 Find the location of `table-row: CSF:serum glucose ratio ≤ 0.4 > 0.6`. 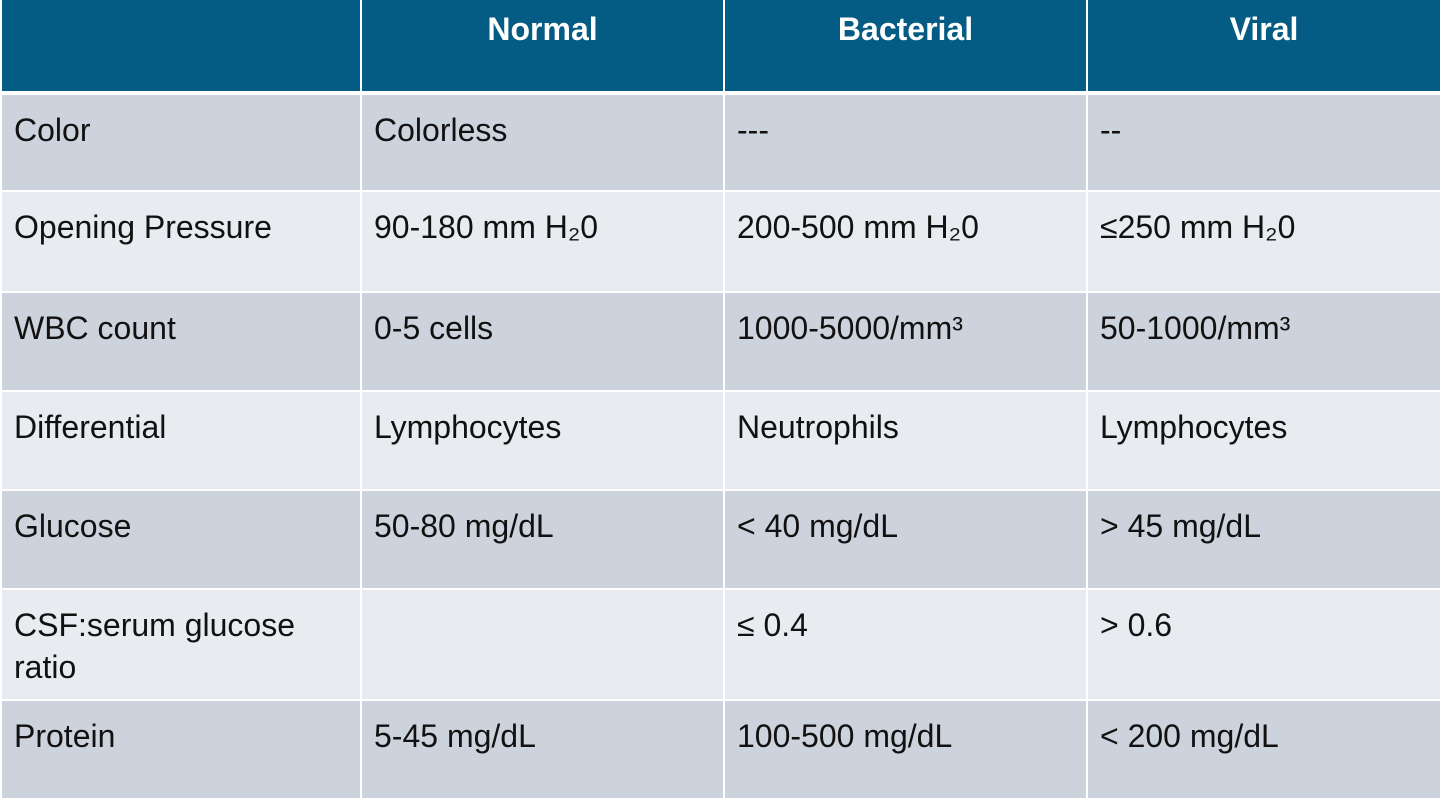

table-row: CSF:serum glucose ratio ≤ 0.4 > 0.6 is located at coordinates (720, 645).